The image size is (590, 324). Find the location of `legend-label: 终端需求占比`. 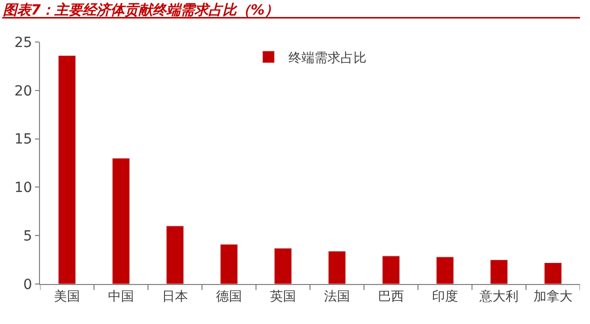

legend-label: 终端需求占比 is located at coordinates (327, 58).